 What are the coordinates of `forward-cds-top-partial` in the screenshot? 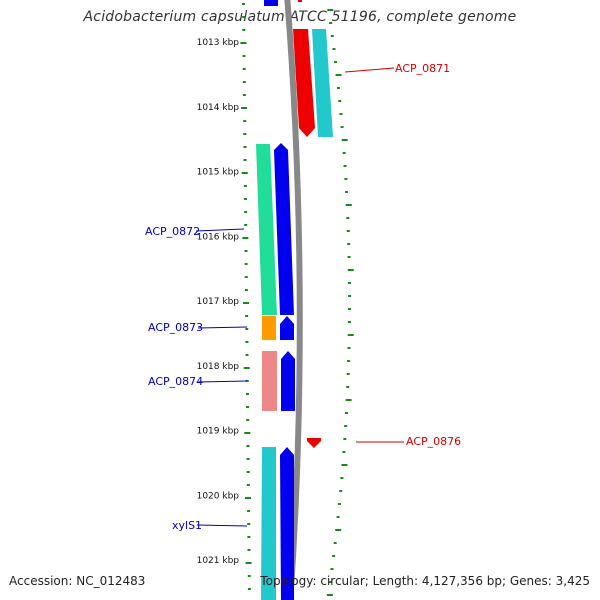 It's located at (300, 1).